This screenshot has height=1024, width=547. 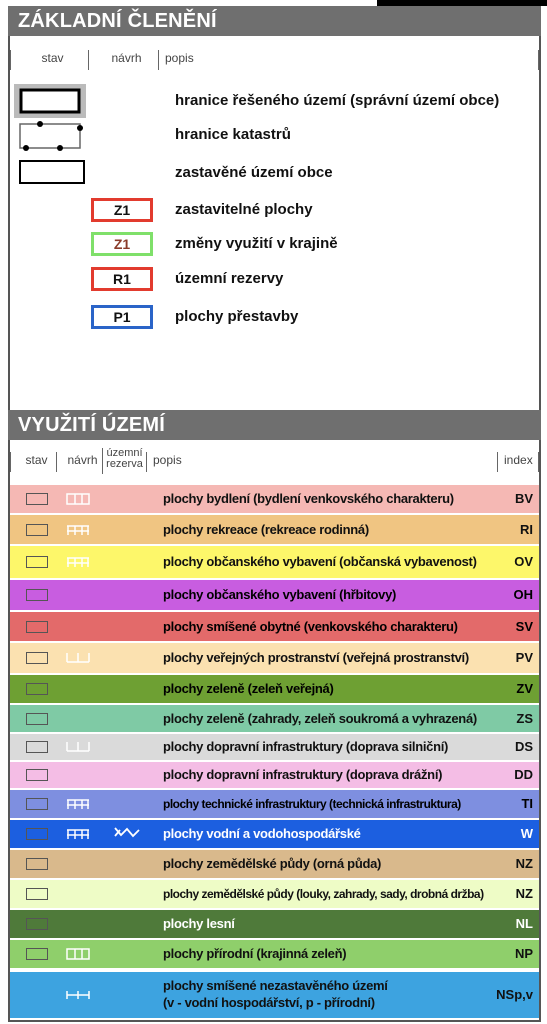 What do you see at coordinates (124, 461) in the screenshot?
I see `col-uzemni-rezerva: územní rezerva` at bounding box center [124, 461].